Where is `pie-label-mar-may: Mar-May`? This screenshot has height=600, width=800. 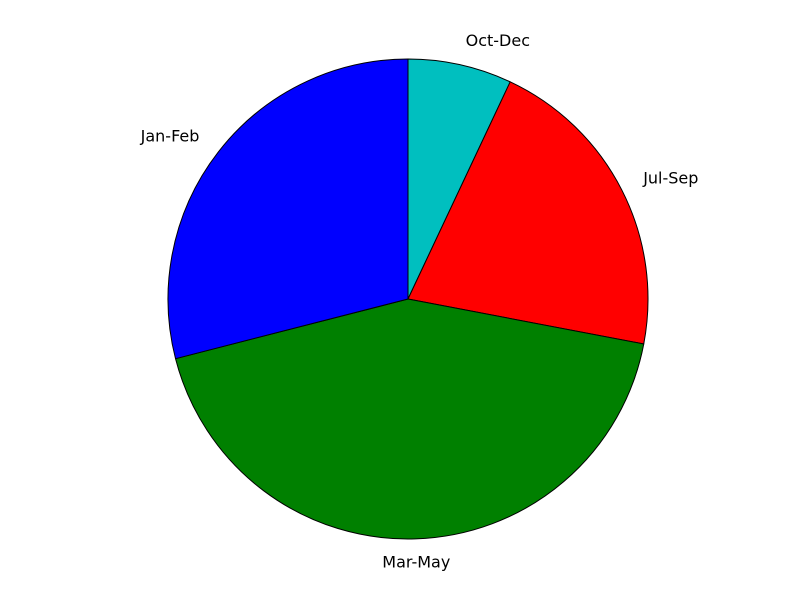
pie-label-mar-may: Mar-May is located at coordinates (416, 561).